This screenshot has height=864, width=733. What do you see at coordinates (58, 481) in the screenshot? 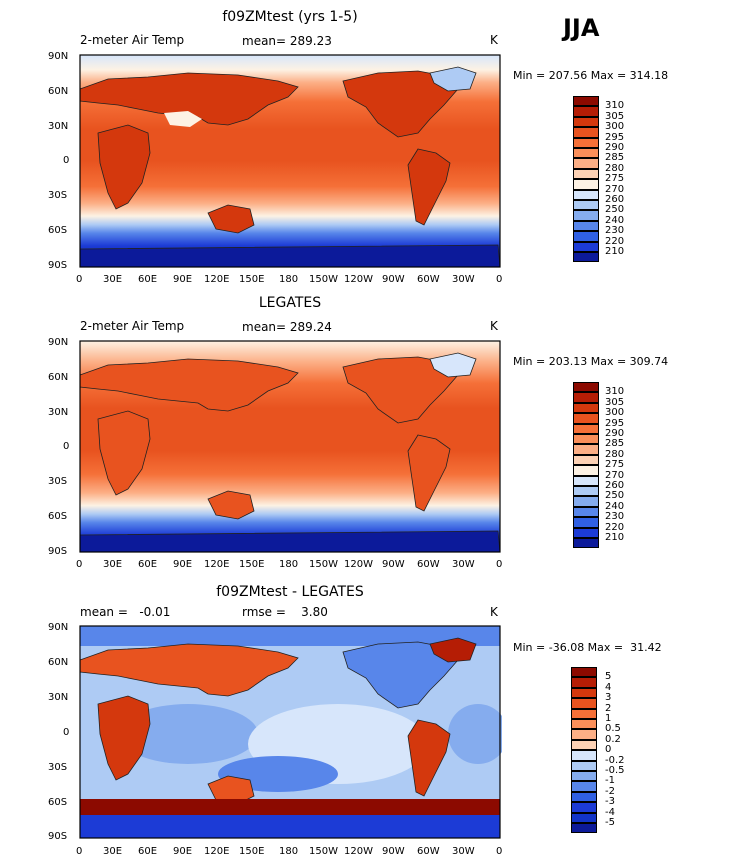
I see `lat-tick: 30S` at bounding box center [58, 481].